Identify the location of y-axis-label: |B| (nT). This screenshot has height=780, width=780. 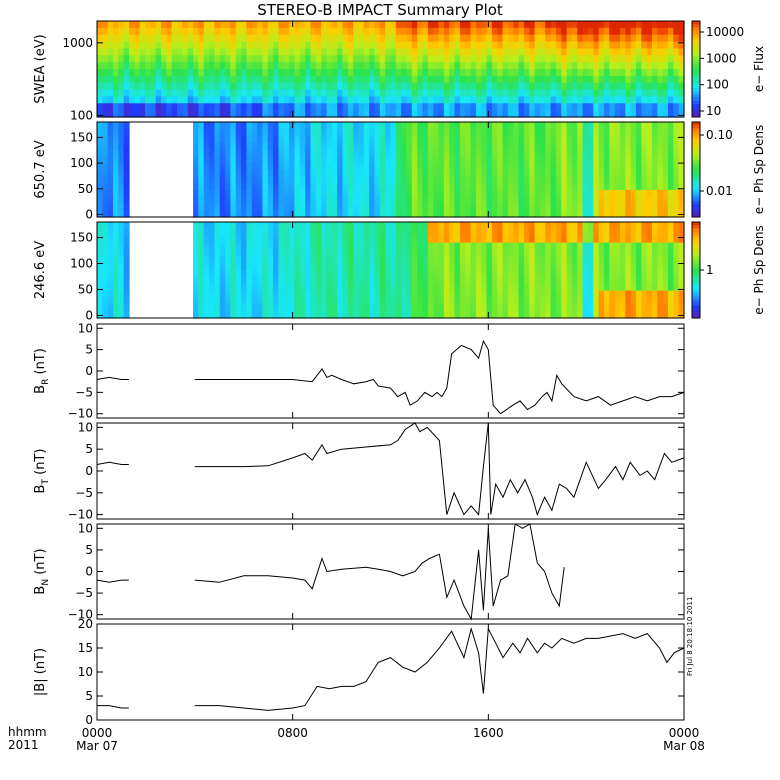
(40, 672).